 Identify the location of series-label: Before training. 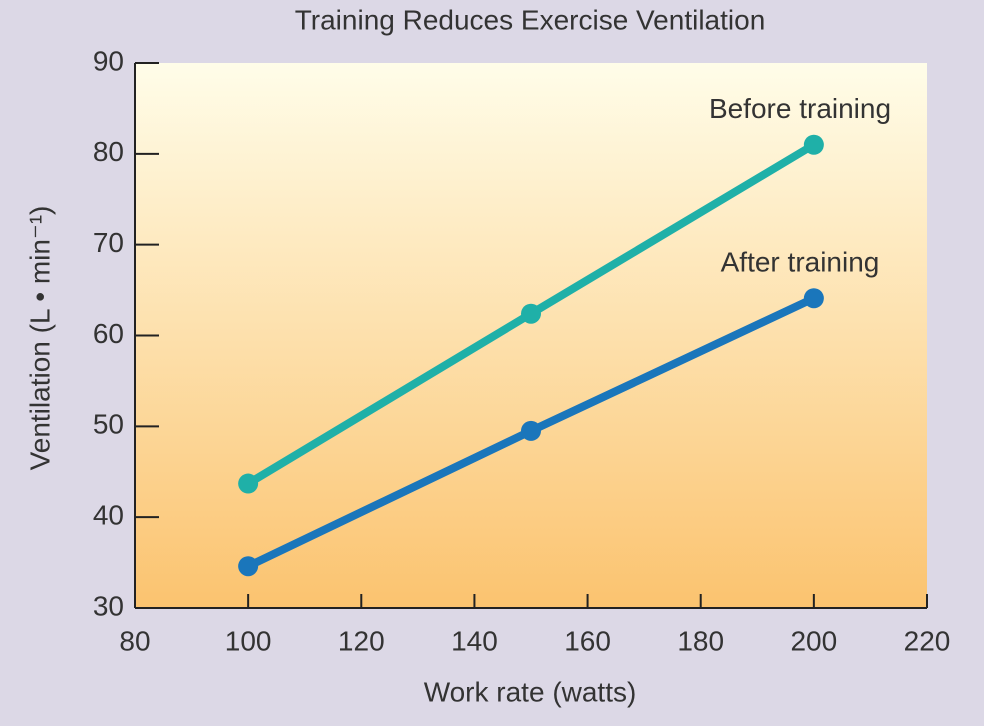
(800, 108).